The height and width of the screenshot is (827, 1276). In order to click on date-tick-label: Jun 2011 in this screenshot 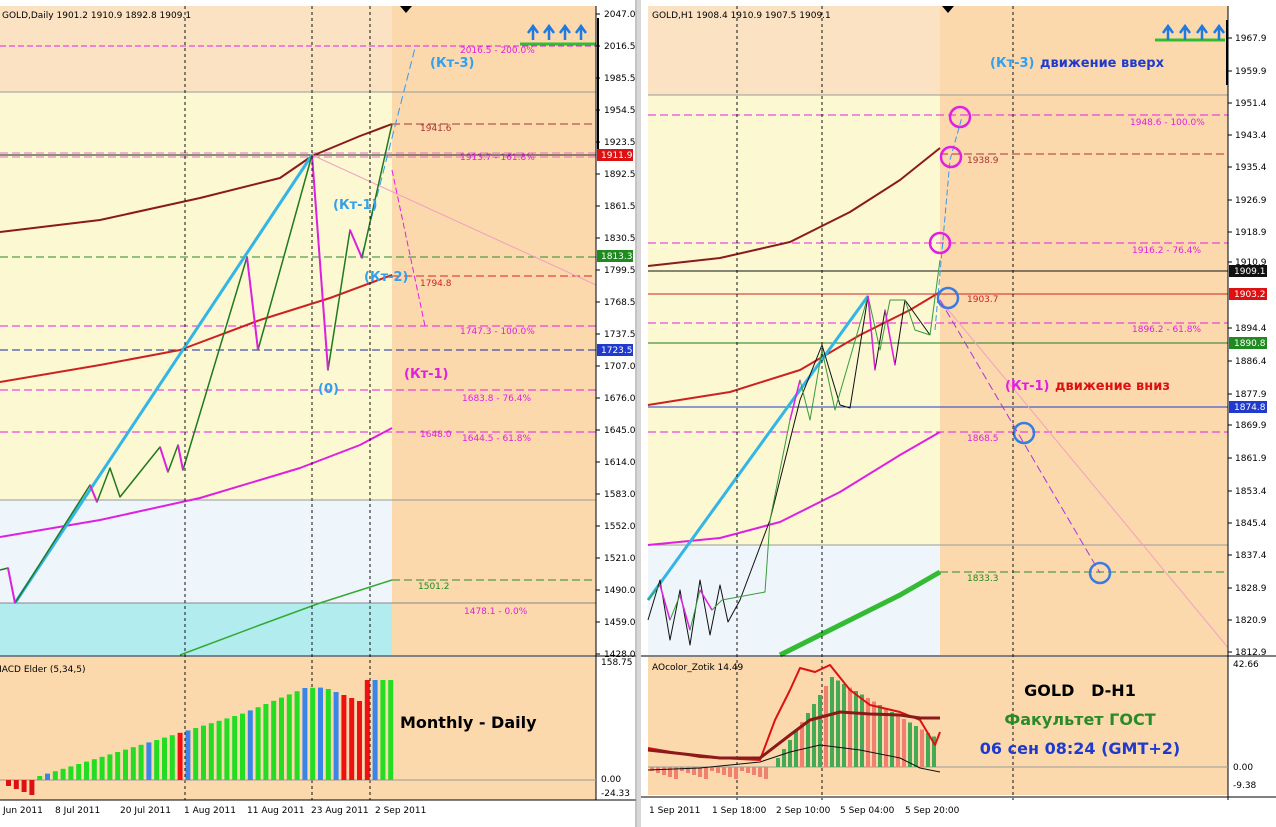, I will do `click(22, 811)`.